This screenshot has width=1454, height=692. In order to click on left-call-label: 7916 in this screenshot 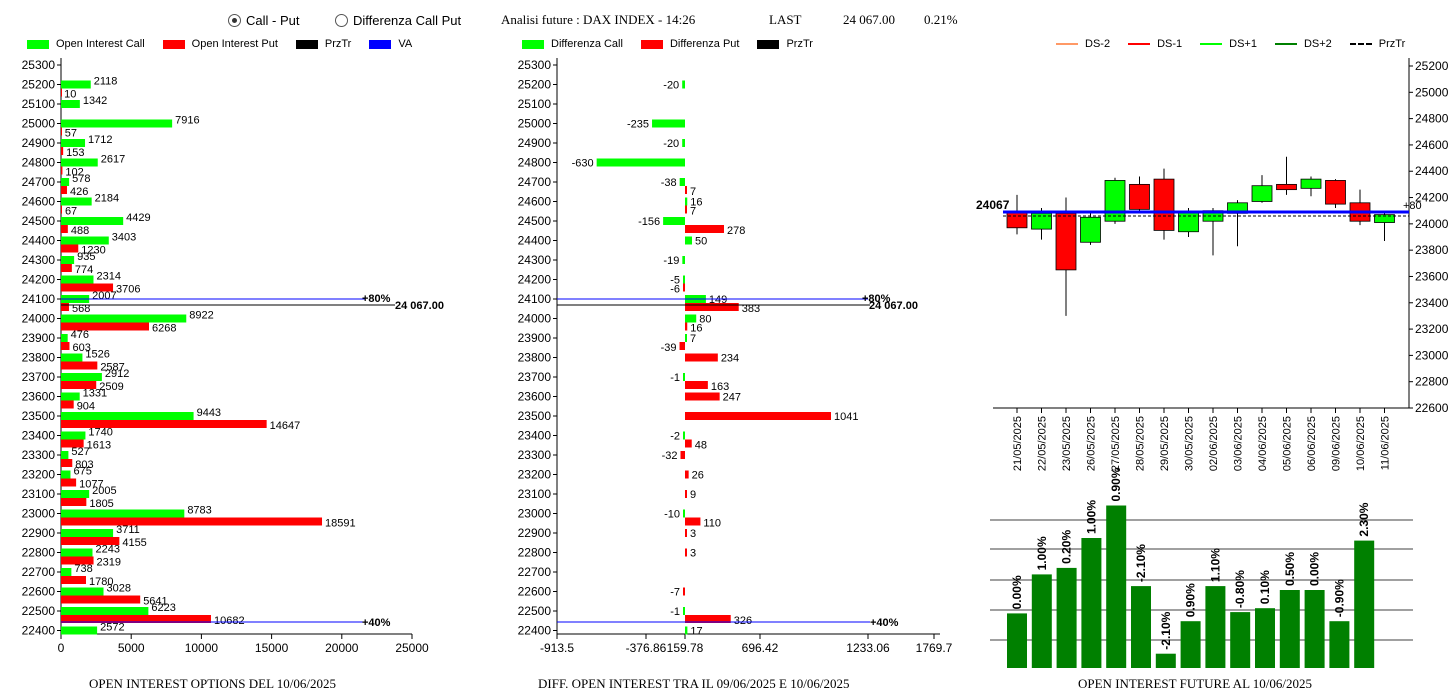, I will do `click(187, 121)`.